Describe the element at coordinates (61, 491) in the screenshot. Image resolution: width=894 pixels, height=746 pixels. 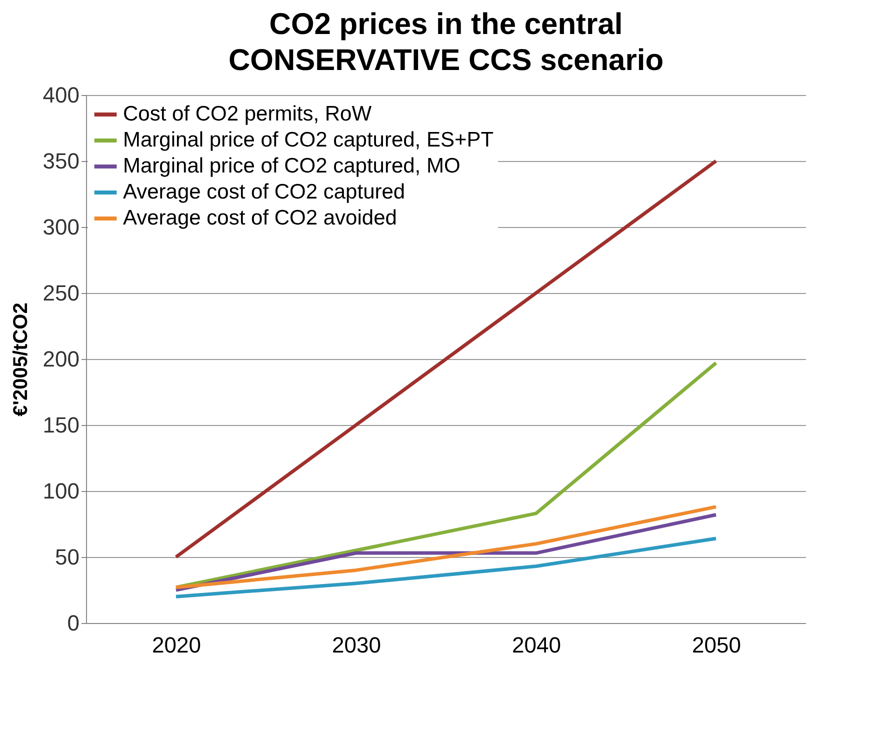
I see `y-tick-label: 100` at that location.